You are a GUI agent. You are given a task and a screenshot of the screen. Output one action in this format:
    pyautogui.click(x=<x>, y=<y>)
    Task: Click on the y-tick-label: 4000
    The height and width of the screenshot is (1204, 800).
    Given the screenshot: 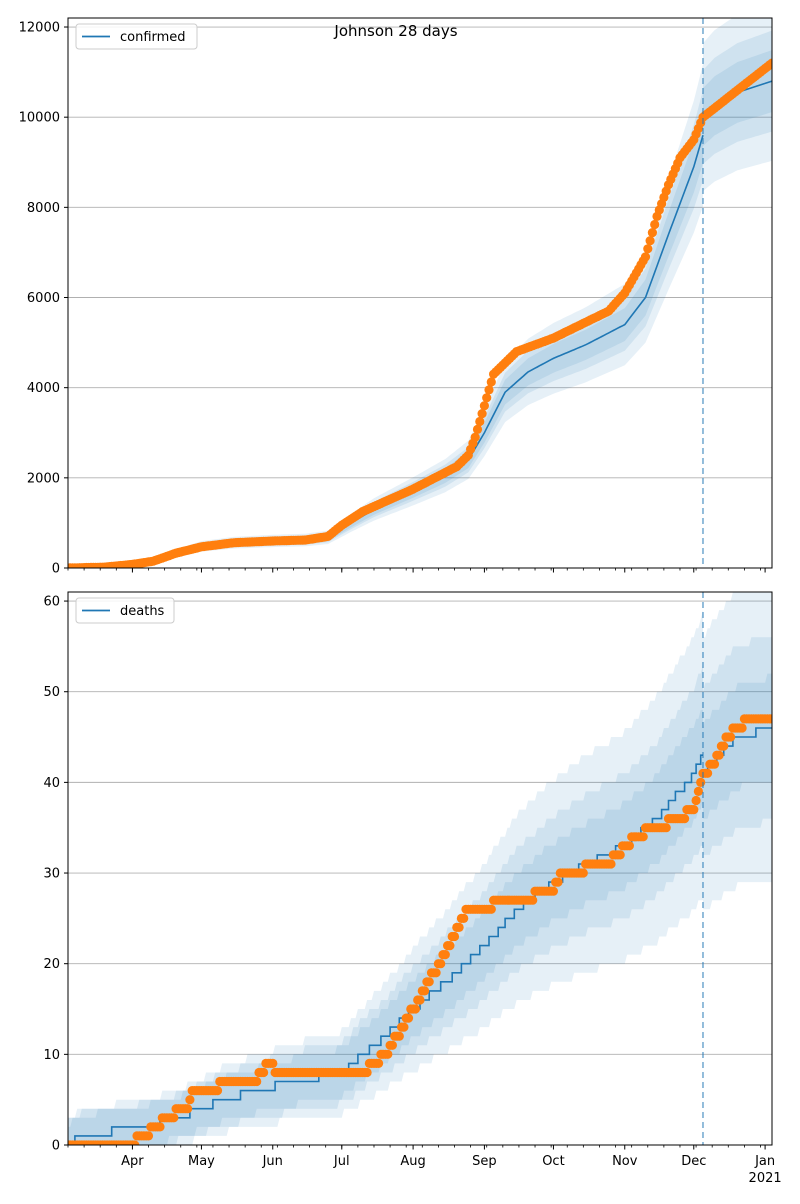 What is the action you would take?
    pyautogui.click(x=43, y=388)
    